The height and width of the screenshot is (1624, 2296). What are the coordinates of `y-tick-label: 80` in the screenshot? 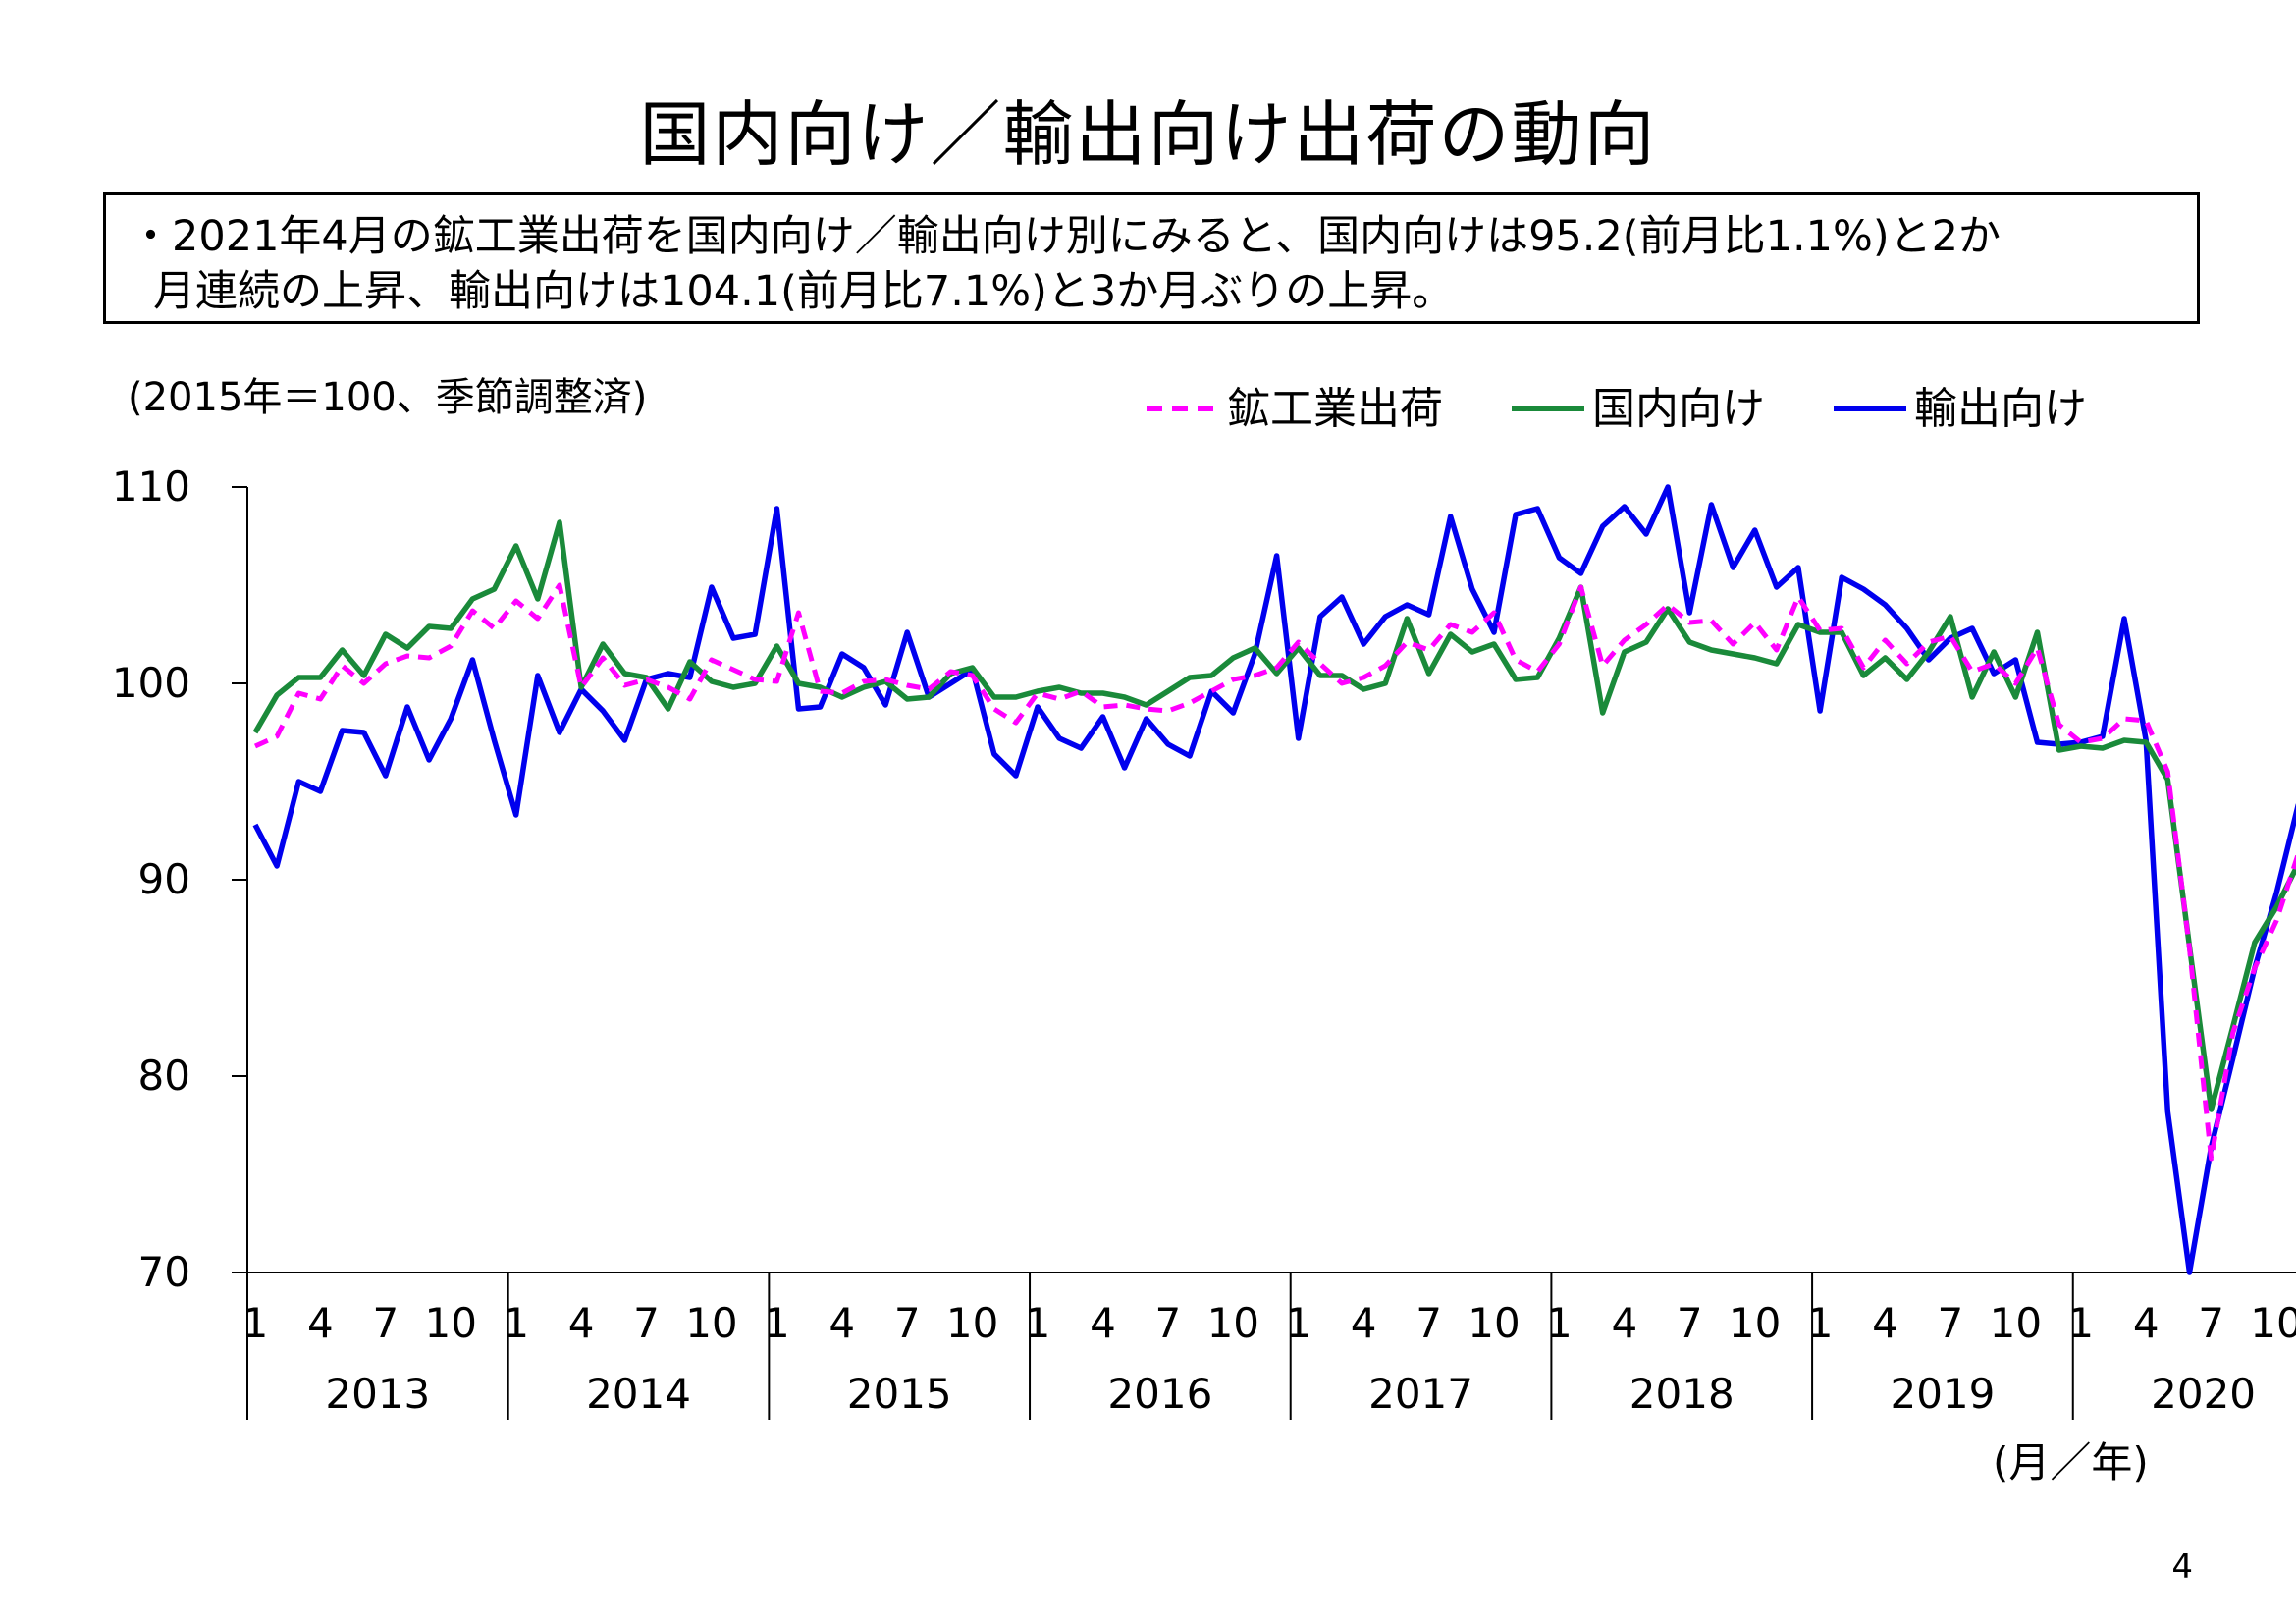 It's located at (164, 1076).